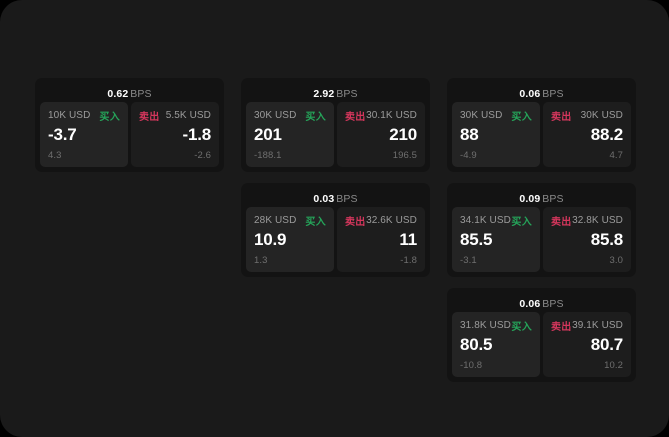  What do you see at coordinates (69, 115) in the screenshot?
I see `buy-size-label: 10K USD` at bounding box center [69, 115].